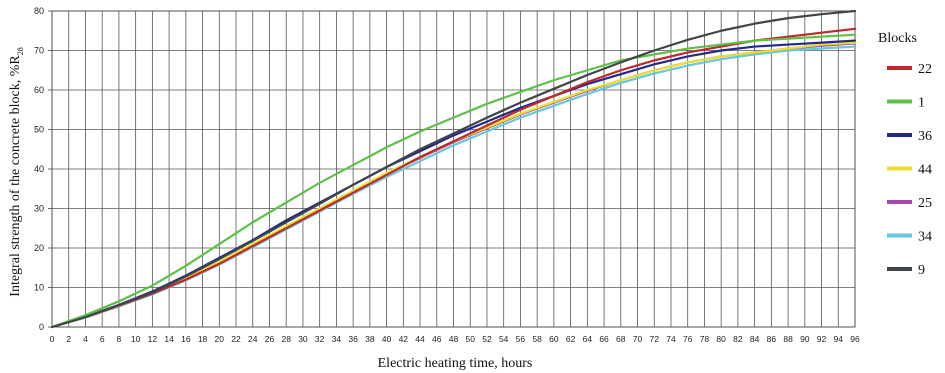 This screenshot has width=945, height=373. Describe the element at coordinates (588, 339) in the screenshot. I see `x-tick-label: 64` at that location.